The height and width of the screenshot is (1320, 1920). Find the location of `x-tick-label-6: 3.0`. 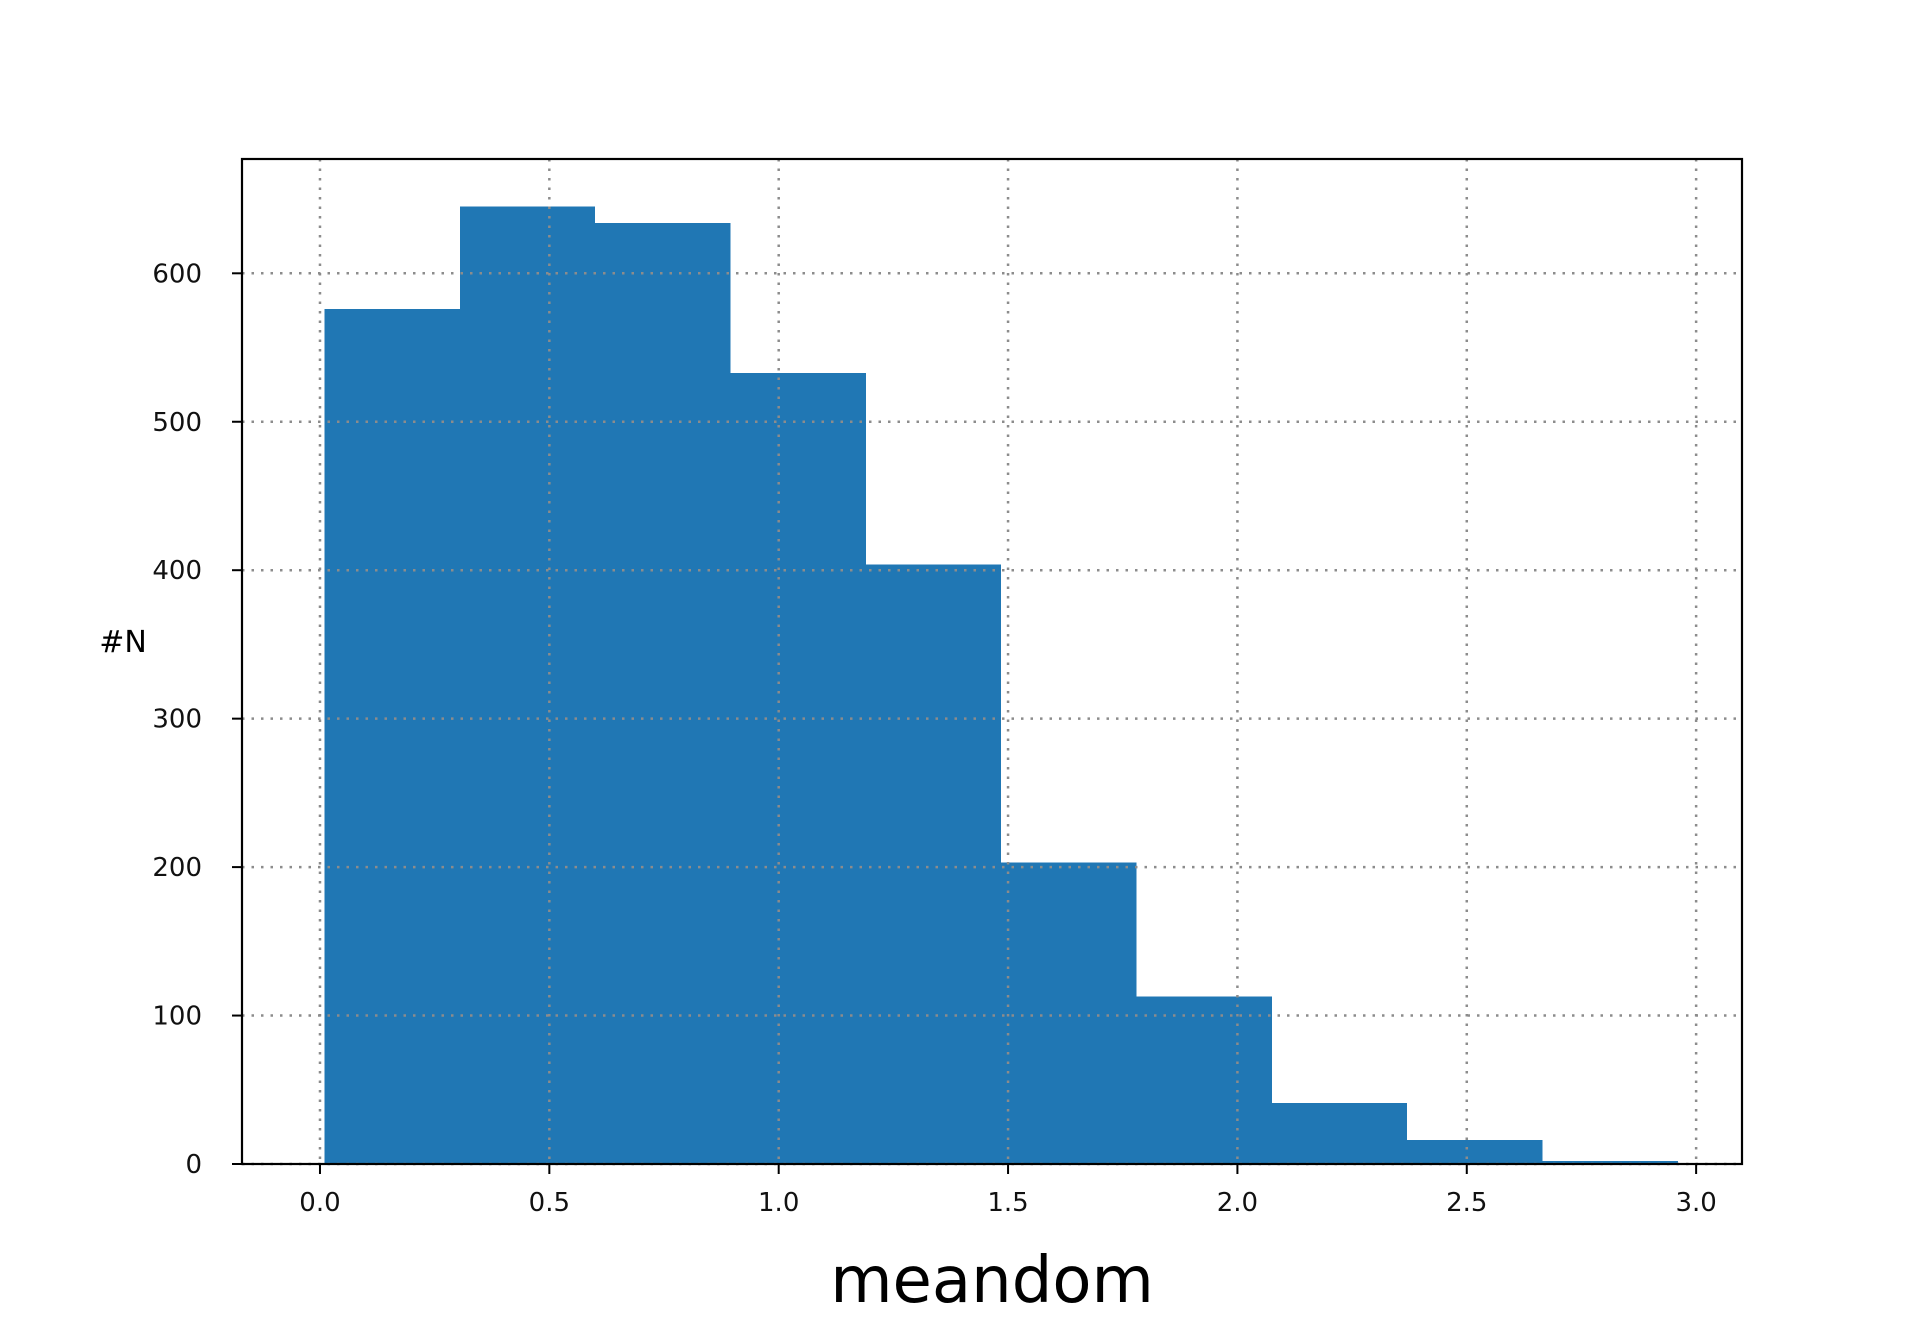

x-tick-label-6: 3.0 is located at coordinates (1695, 1203).